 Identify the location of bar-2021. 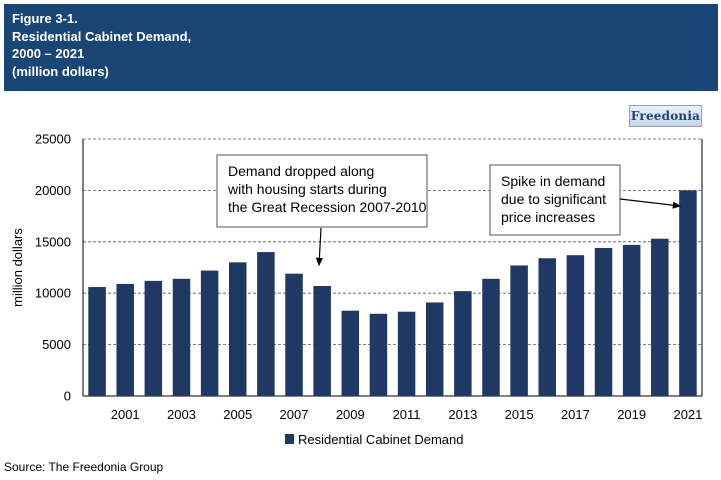
(688, 293).